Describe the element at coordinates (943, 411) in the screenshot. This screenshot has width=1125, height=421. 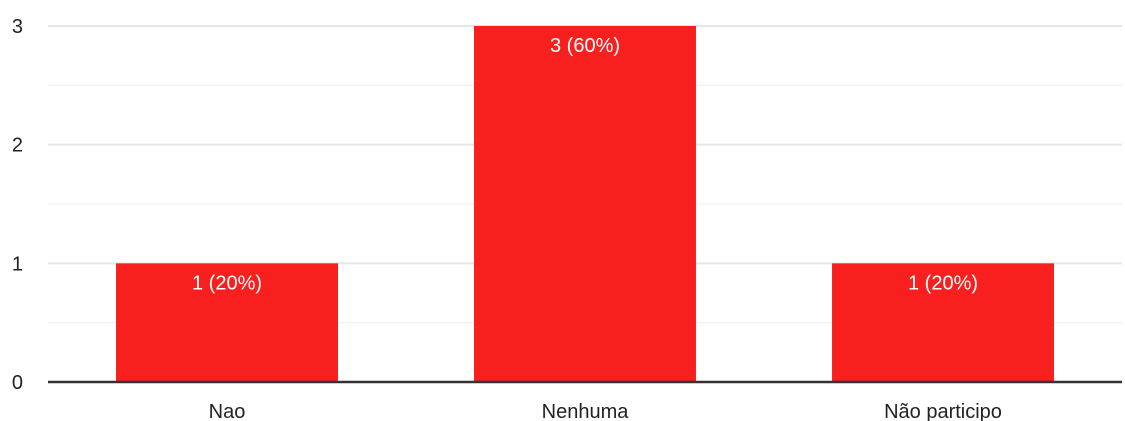
I see `x-tick-label: Não participo` at that location.